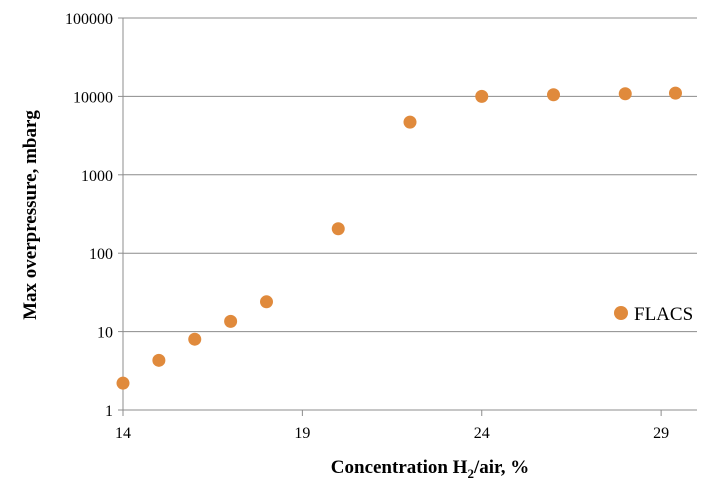  I want to click on y-tick-label: 10000, so click(93, 97).